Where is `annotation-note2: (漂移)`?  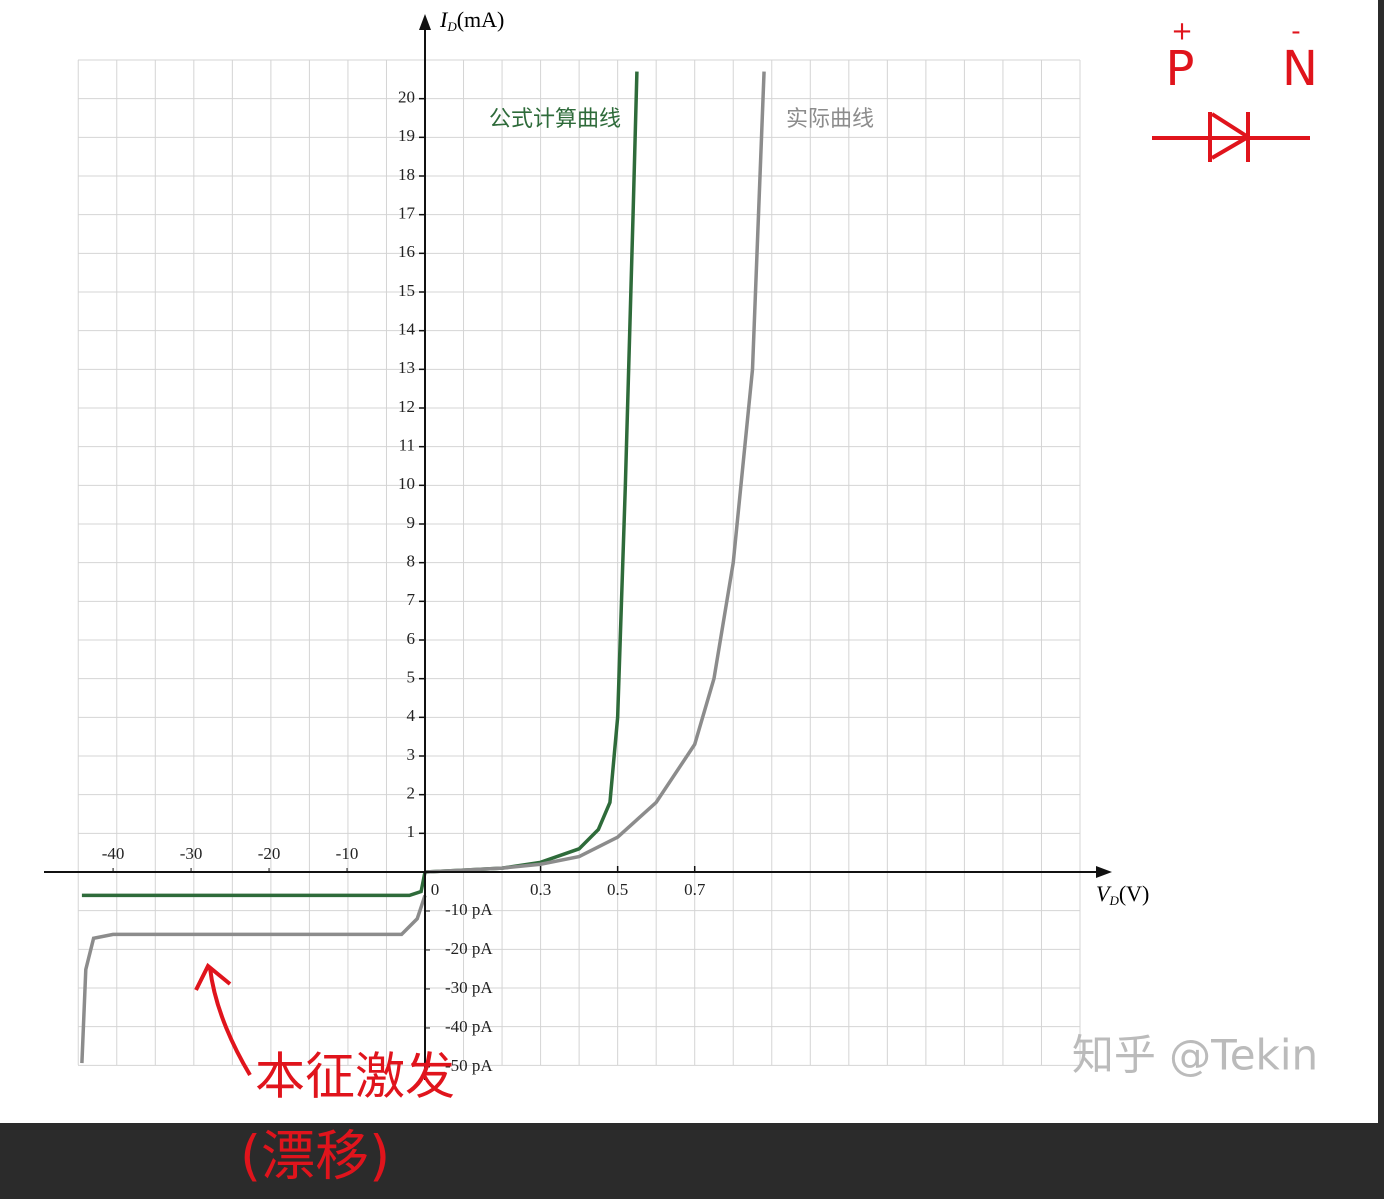
annotation-note2: (漂移) is located at coordinates (315, 1156).